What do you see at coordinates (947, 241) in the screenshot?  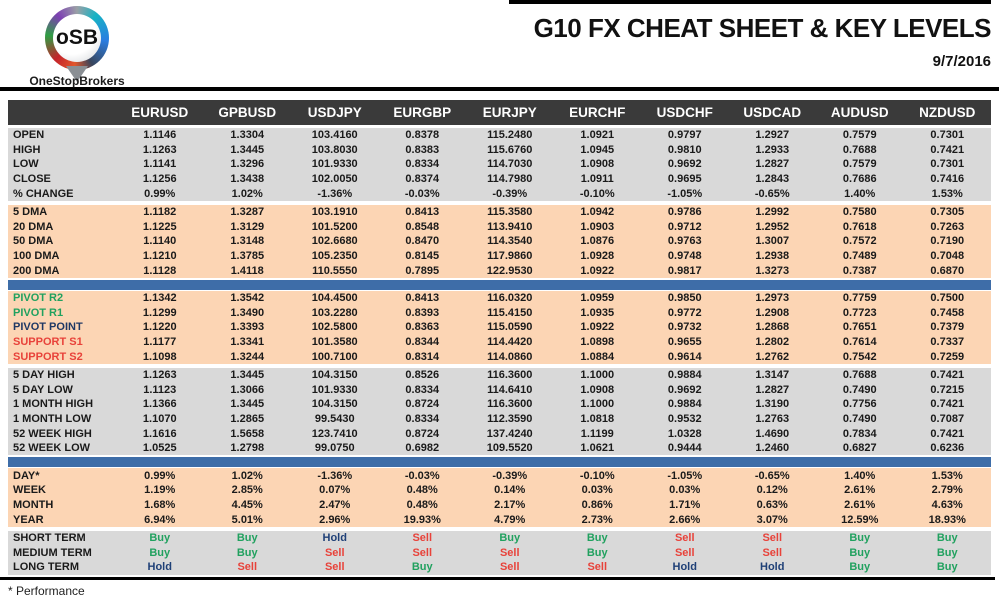 I see `value-cell: 0.7190` at bounding box center [947, 241].